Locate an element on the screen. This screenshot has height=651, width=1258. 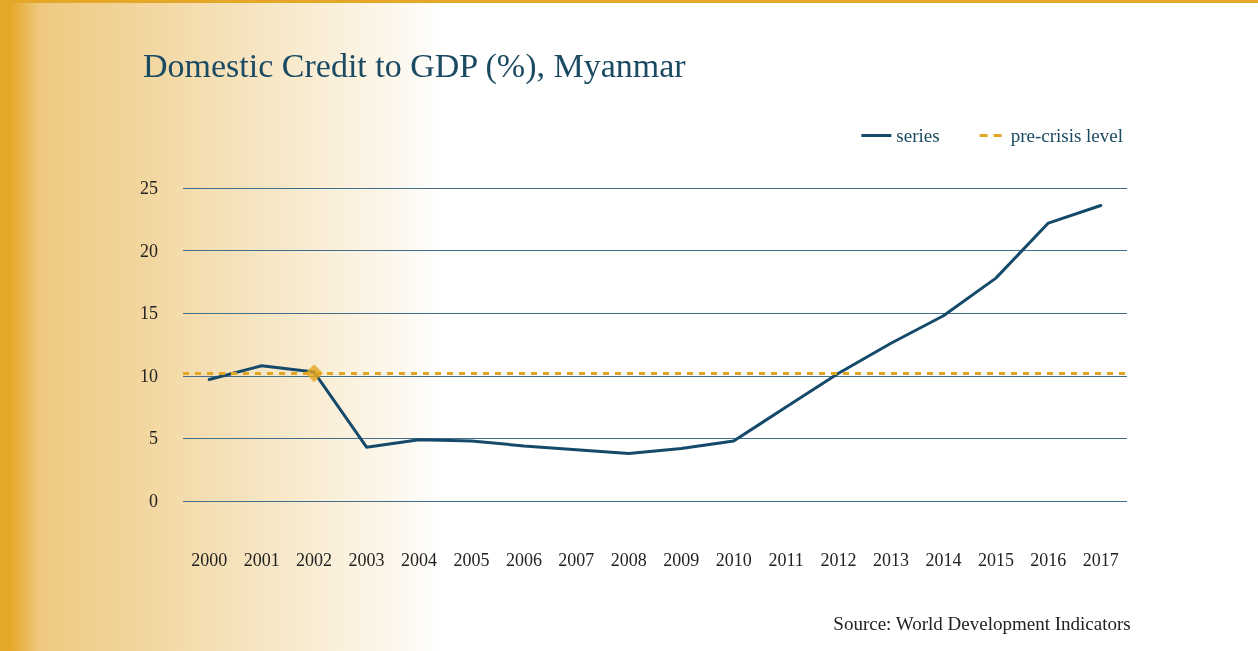
x-tick-label: 2012 is located at coordinates (838, 560).